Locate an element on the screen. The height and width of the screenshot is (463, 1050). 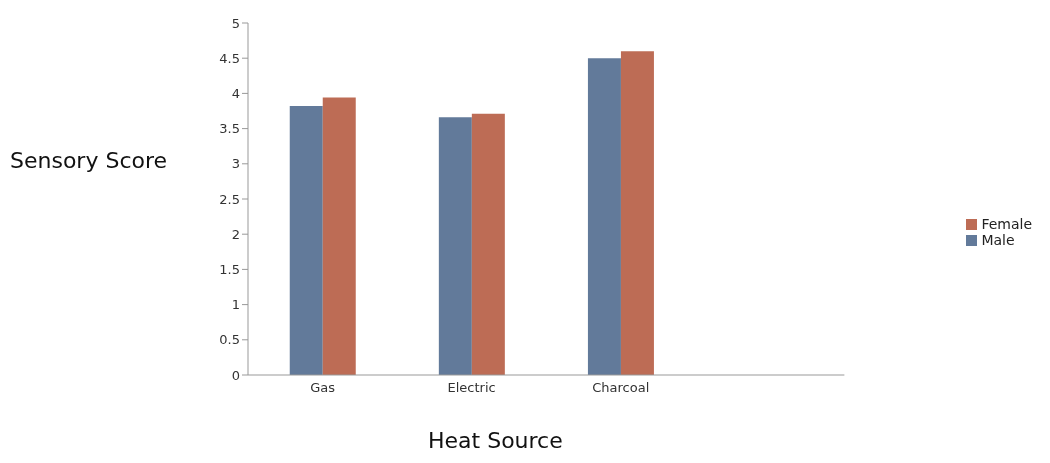
y-tick-label: 1.5 is located at coordinates (229, 270).